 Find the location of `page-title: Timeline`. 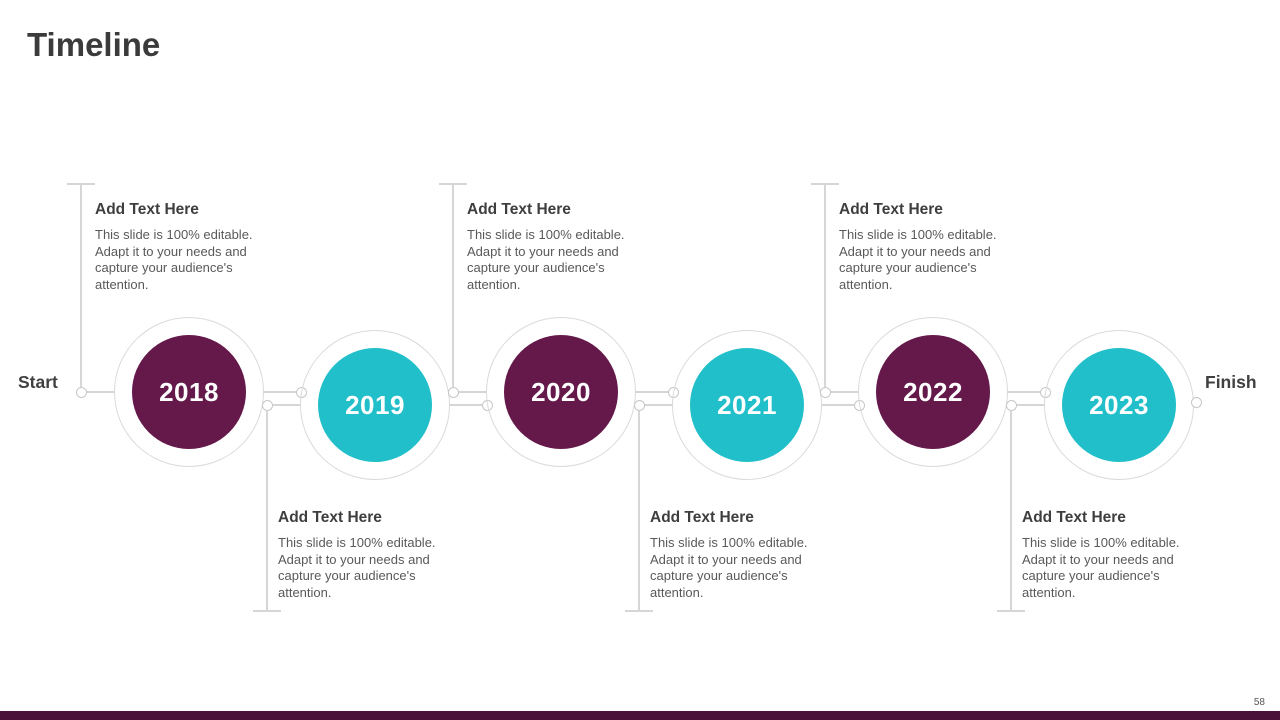

page-title: Timeline is located at coordinates (94, 44).